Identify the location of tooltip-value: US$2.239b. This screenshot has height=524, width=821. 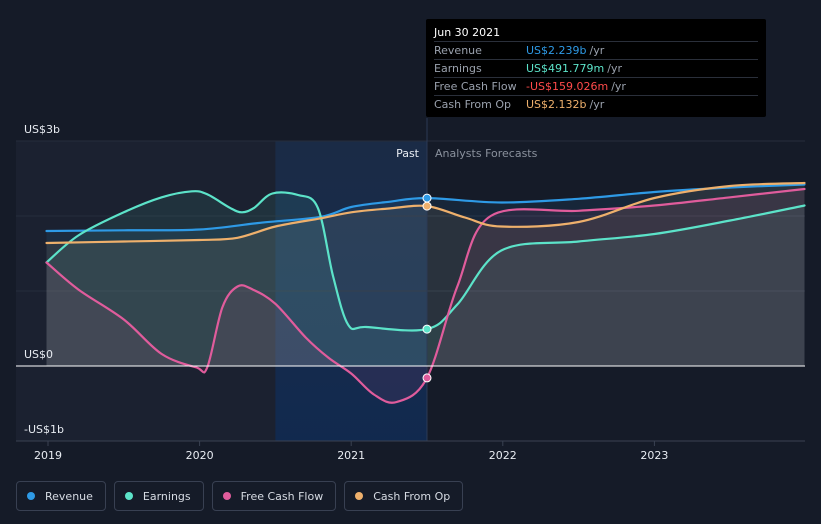
(556, 50).